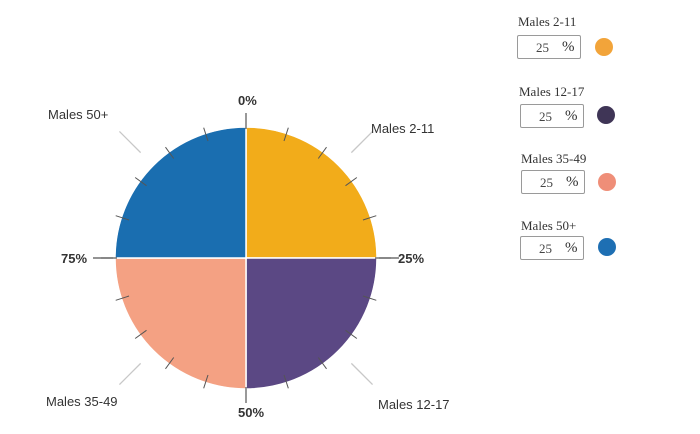 The image size is (700, 434). What do you see at coordinates (552, 91) in the screenshot?
I see `group-title-males-12-17: Males 12-17` at bounding box center [552, 91].